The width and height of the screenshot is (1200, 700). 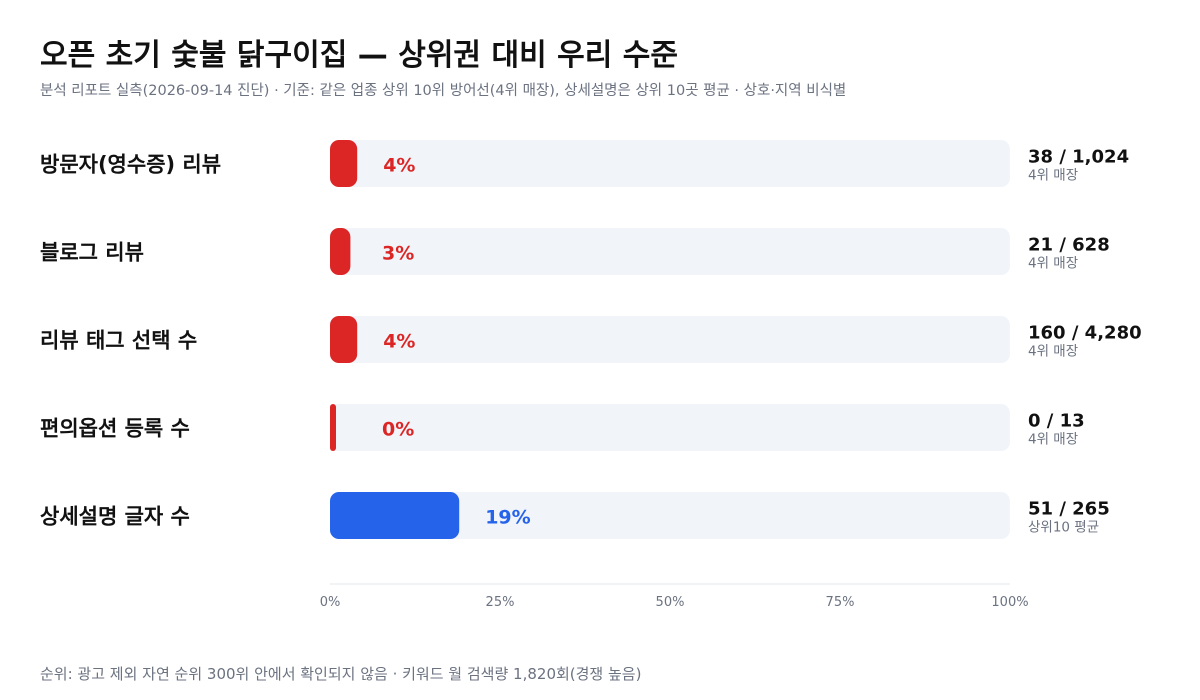 I want to click on x-tick-label: 100%, so click(x=1009, y=602).